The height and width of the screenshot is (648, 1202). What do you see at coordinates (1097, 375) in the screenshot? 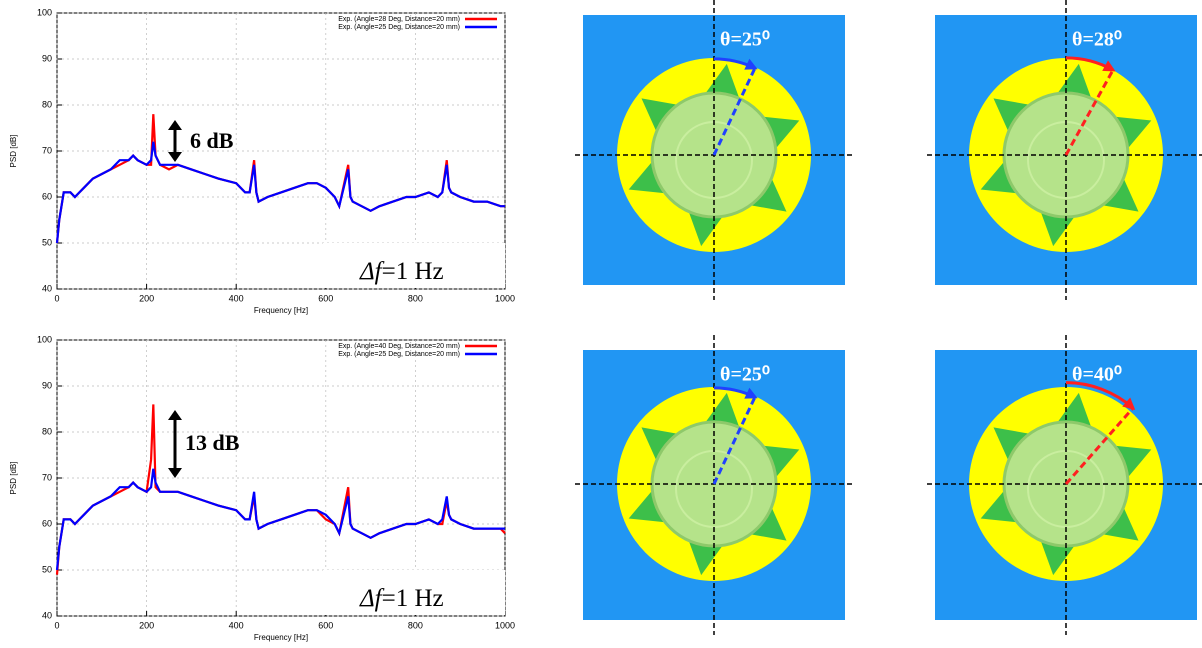
I see `angle-label: θ=40⁰` at bounding box center [1097, 375].